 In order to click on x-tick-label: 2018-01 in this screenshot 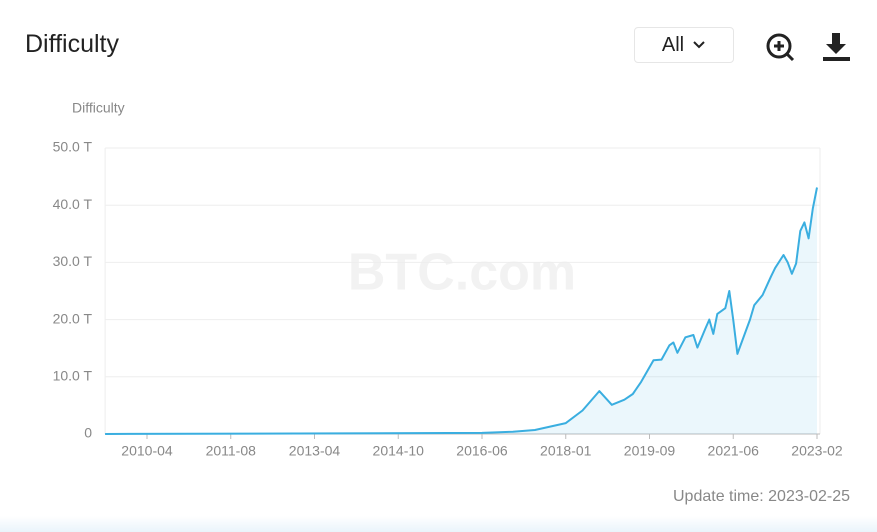, I will do `click(566, 451)`.